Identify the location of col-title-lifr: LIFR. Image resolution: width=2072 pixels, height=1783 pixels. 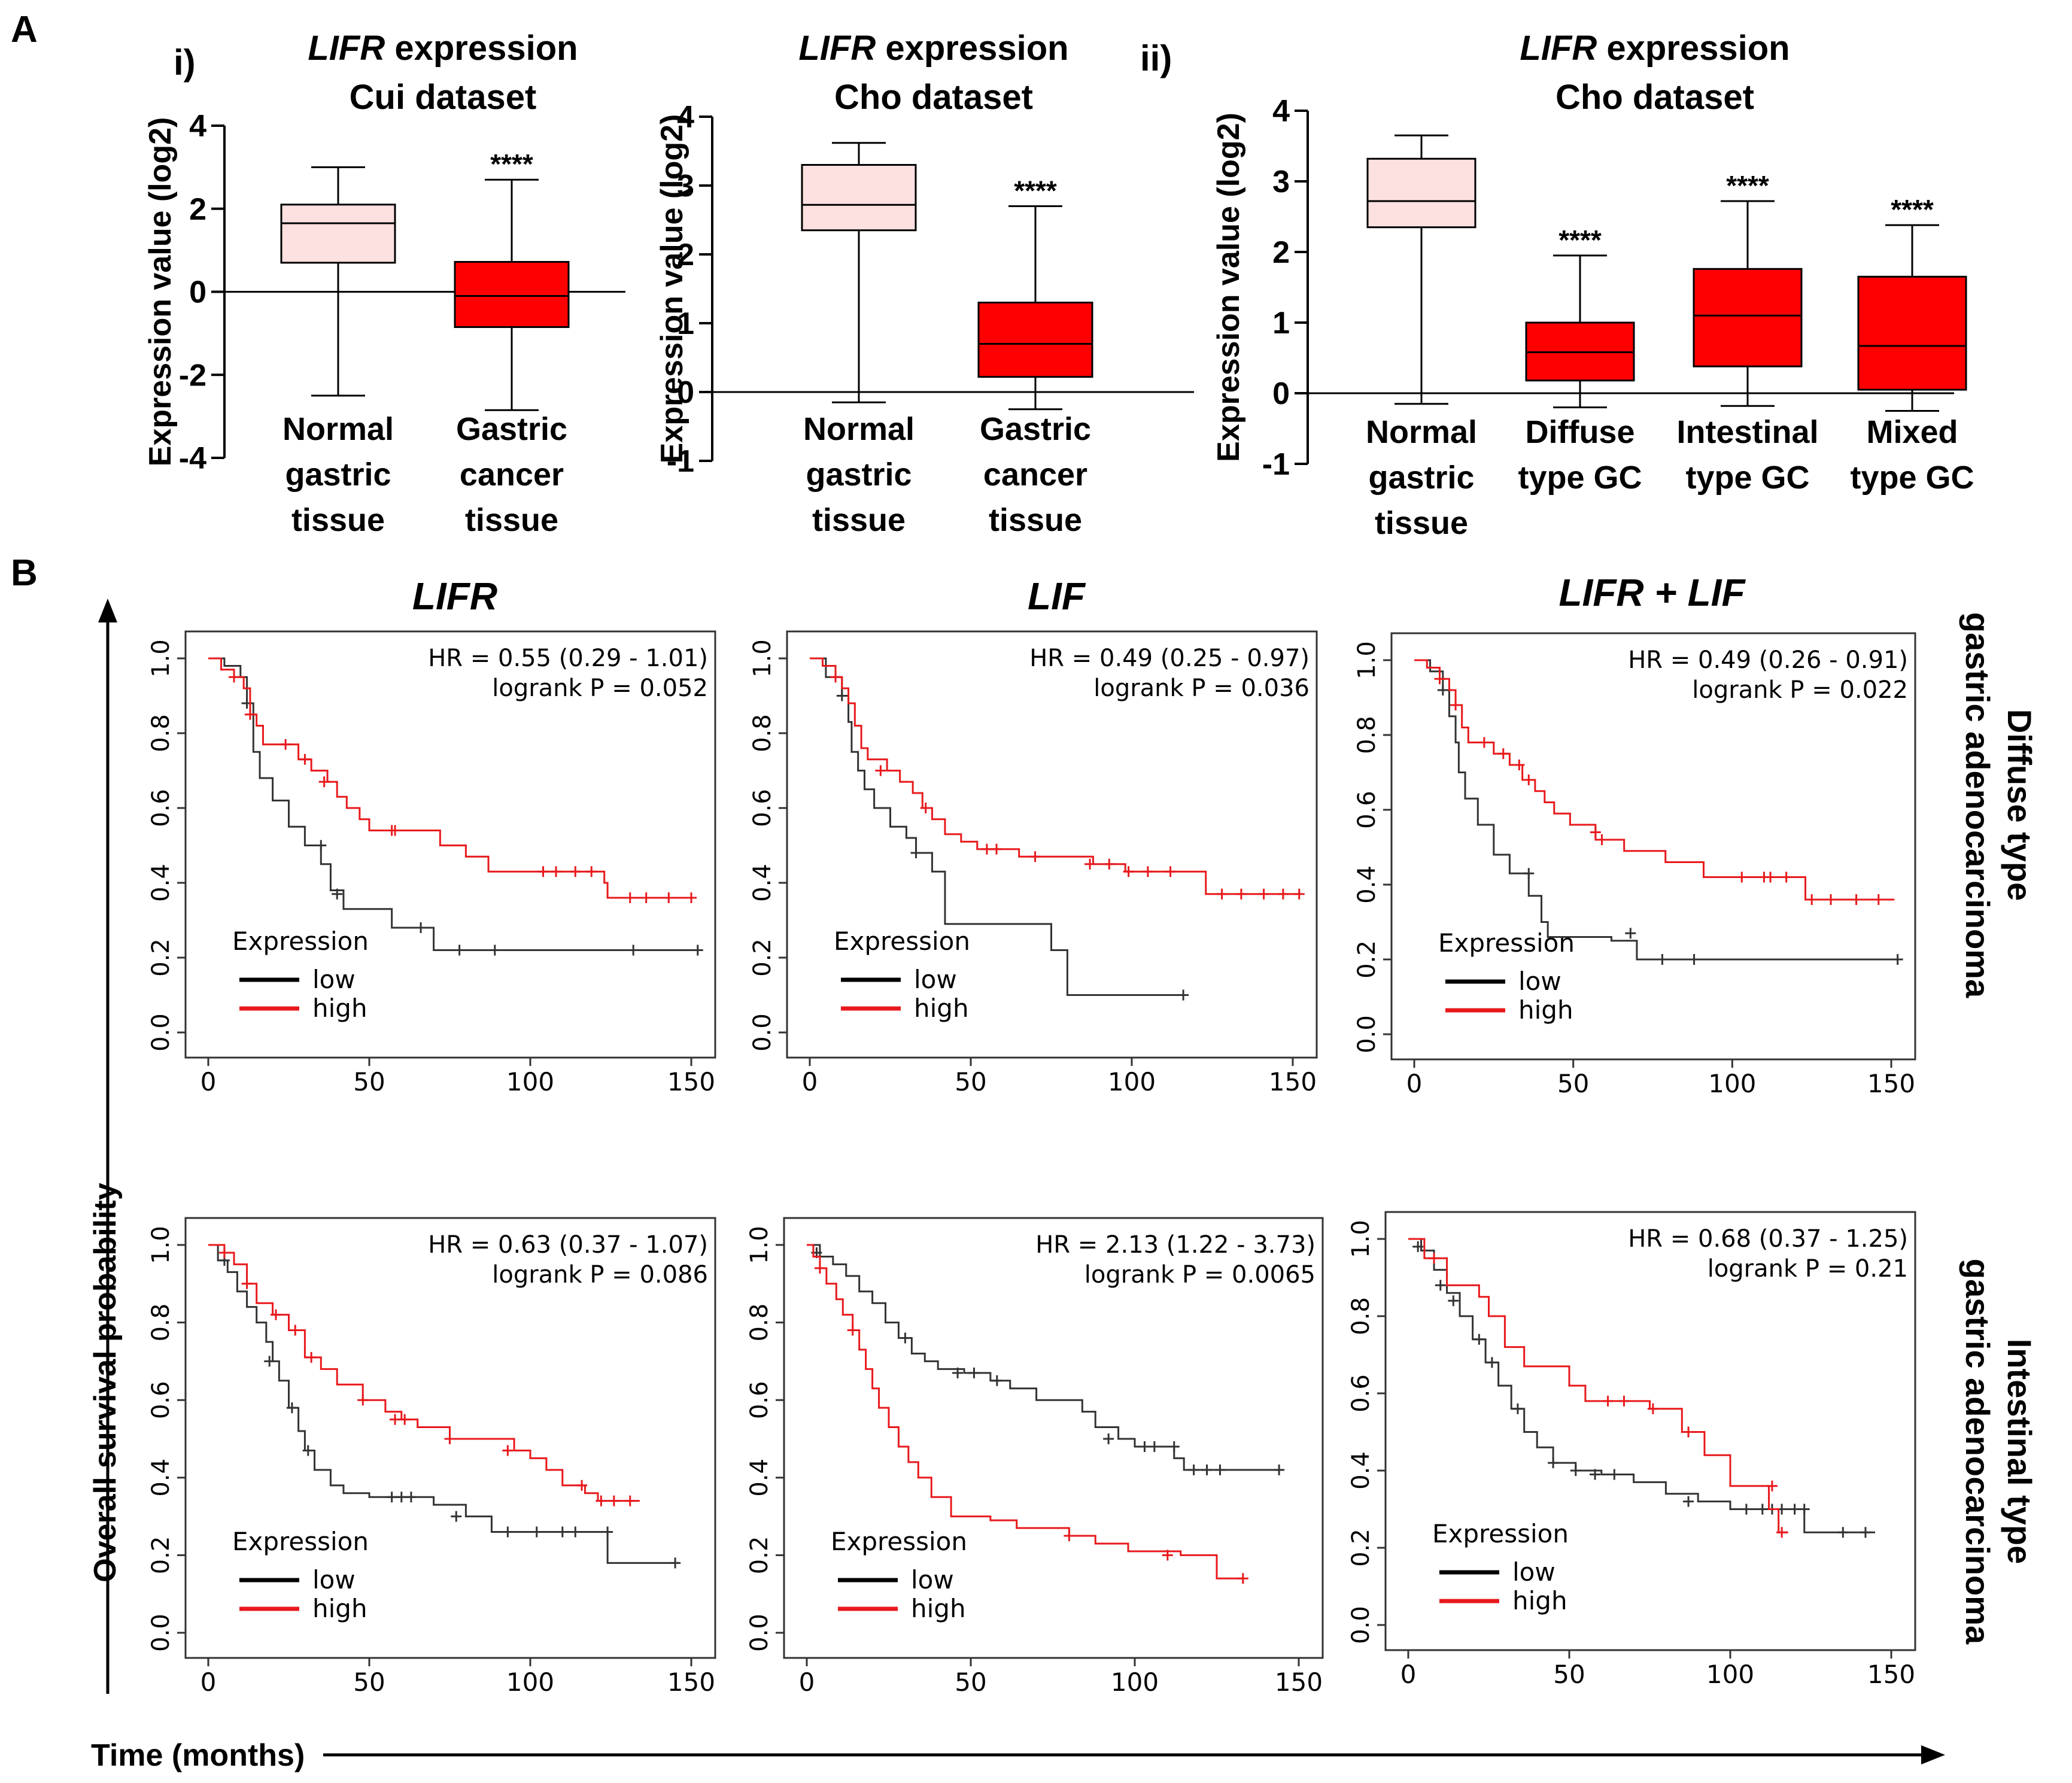
(455, 596).